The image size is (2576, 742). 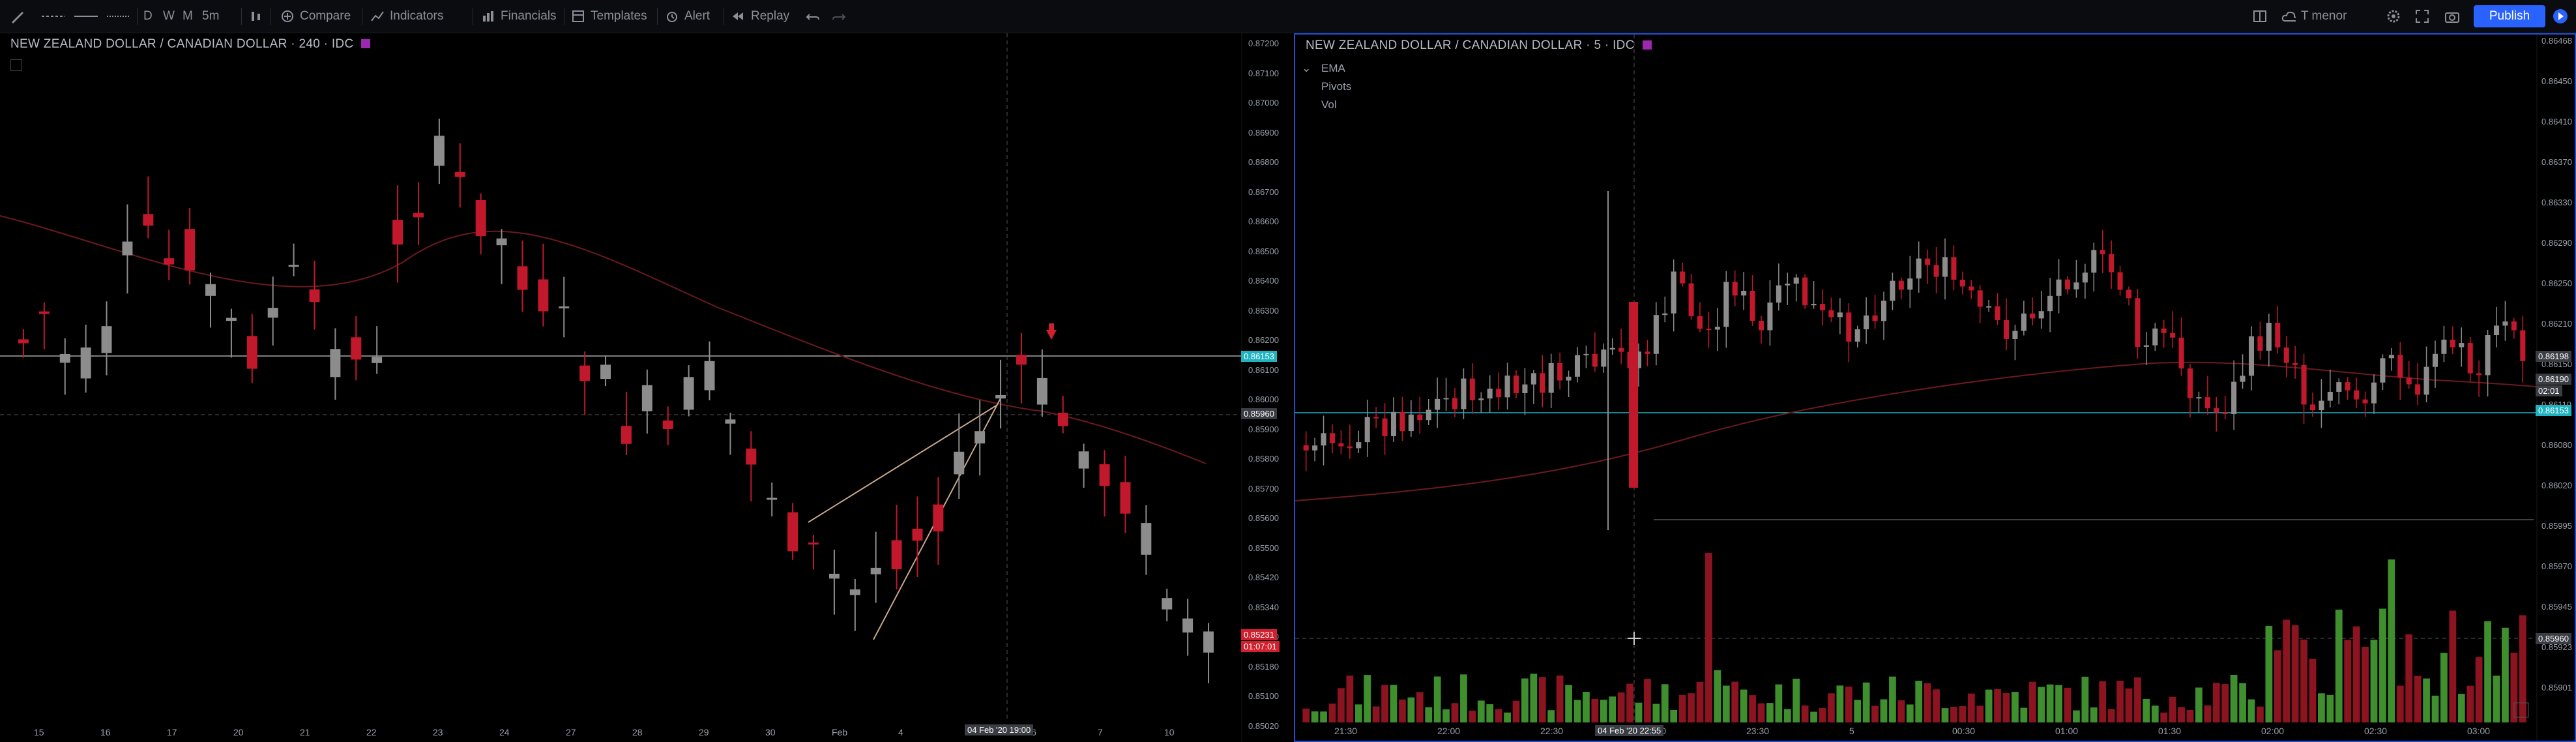 I want to click on chart-style-icon, so click(x=256, y=16).